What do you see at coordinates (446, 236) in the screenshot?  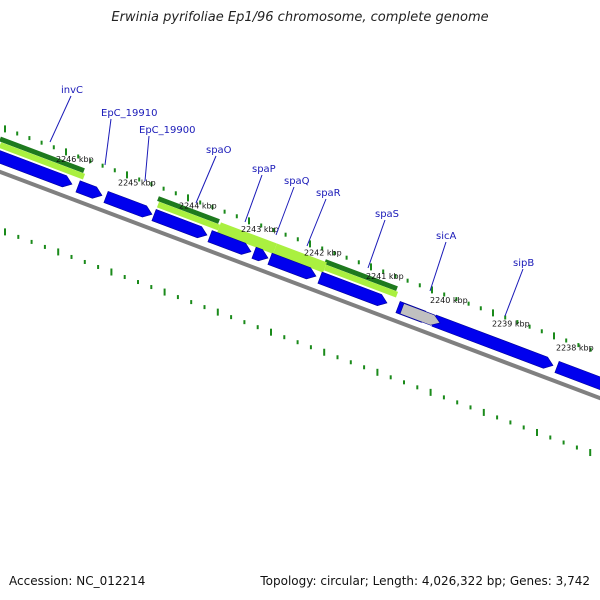 I see `gene-label-sica: sicA` at bounding box center [446, 236].